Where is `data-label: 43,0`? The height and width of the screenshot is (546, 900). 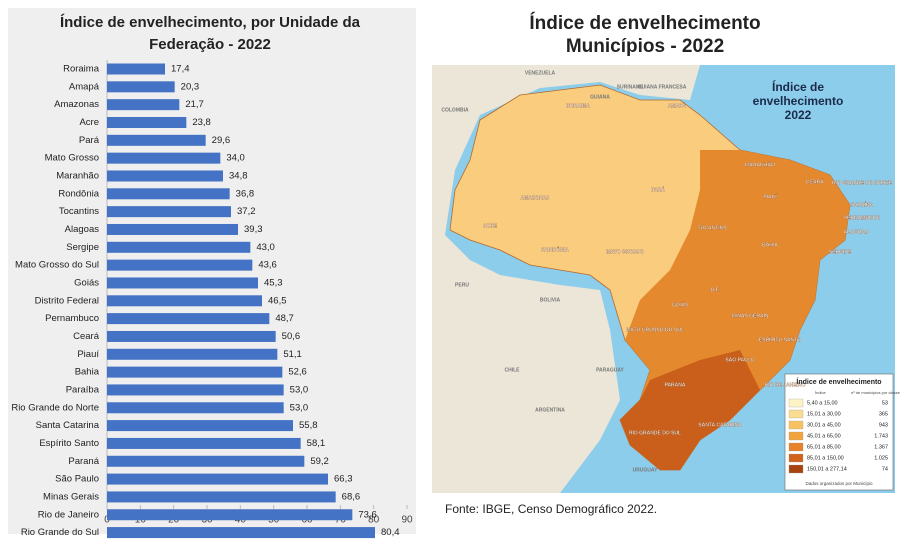 data-label: 43,0 is located at coordinates (265, 247).